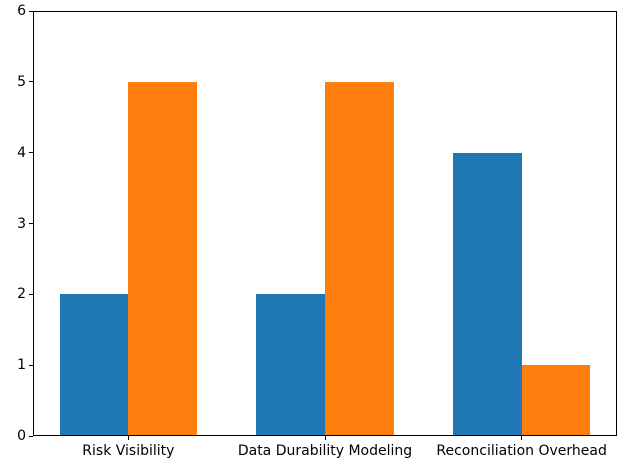  What do you see at coordinates (21, 365) in the screenshot?
I see `y-tick-label: 1` at bounding box center [21, 365].